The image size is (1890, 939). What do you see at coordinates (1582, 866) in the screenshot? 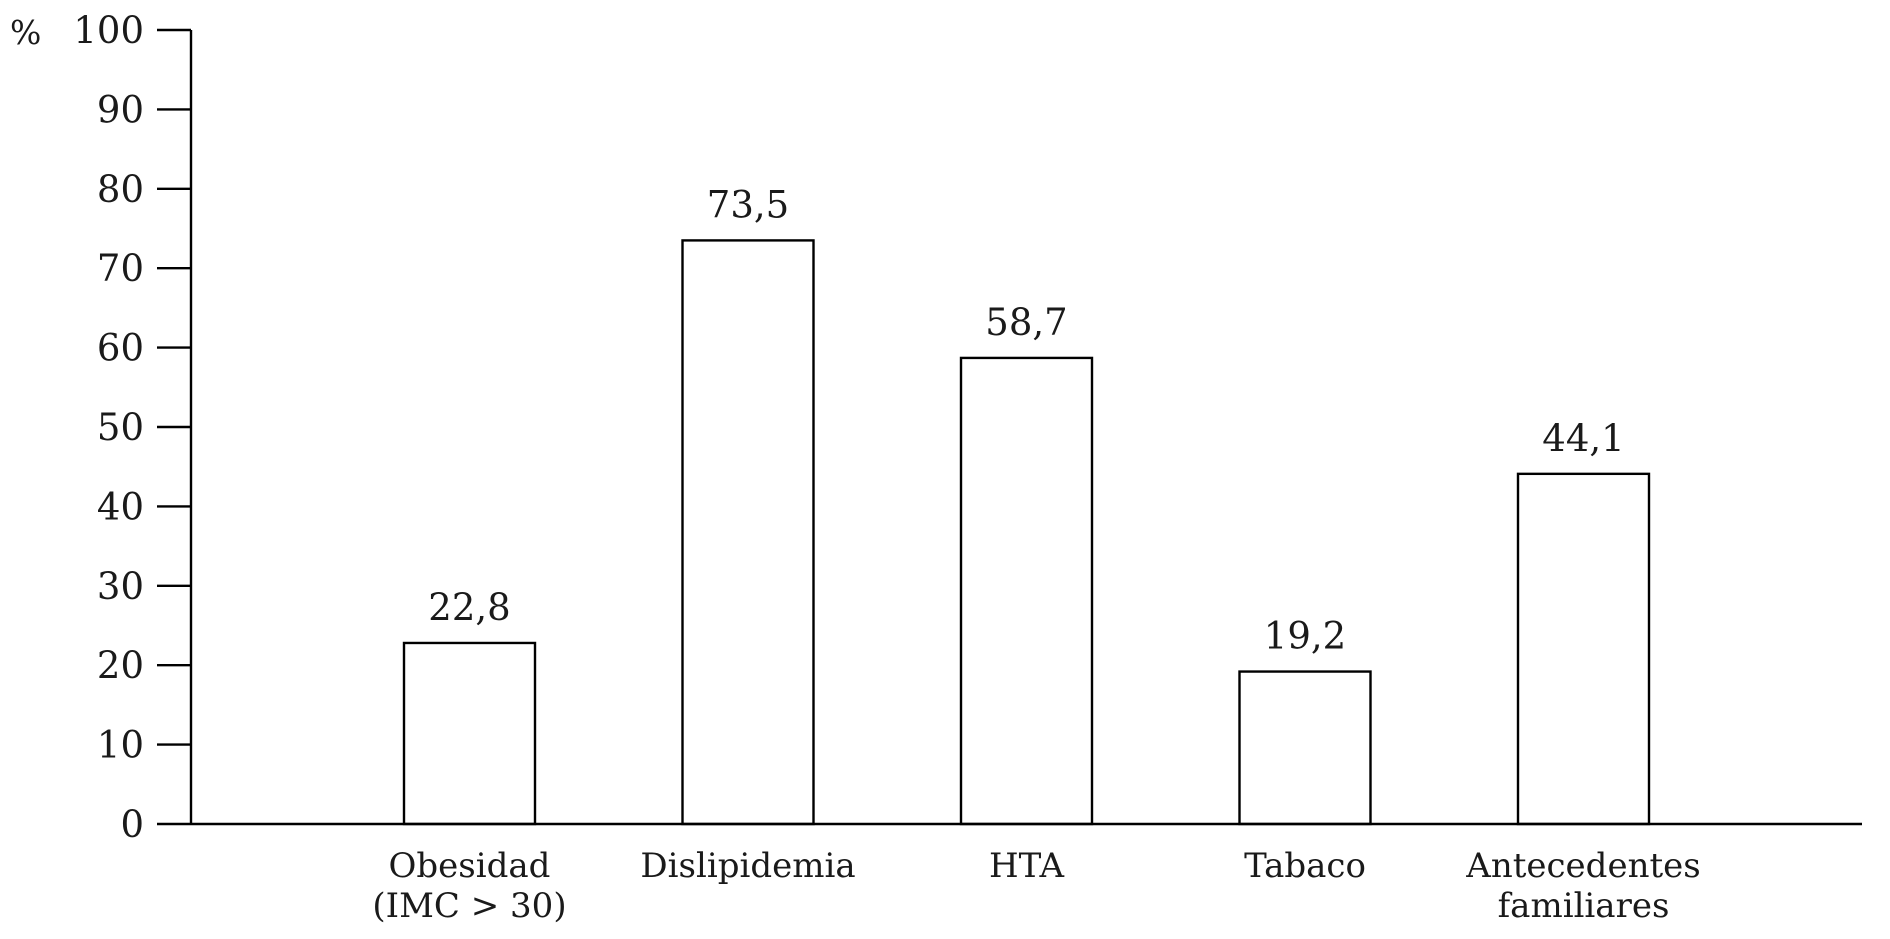
I see `x-category-label: Antecedentes` at bounding box center [1582, 866].